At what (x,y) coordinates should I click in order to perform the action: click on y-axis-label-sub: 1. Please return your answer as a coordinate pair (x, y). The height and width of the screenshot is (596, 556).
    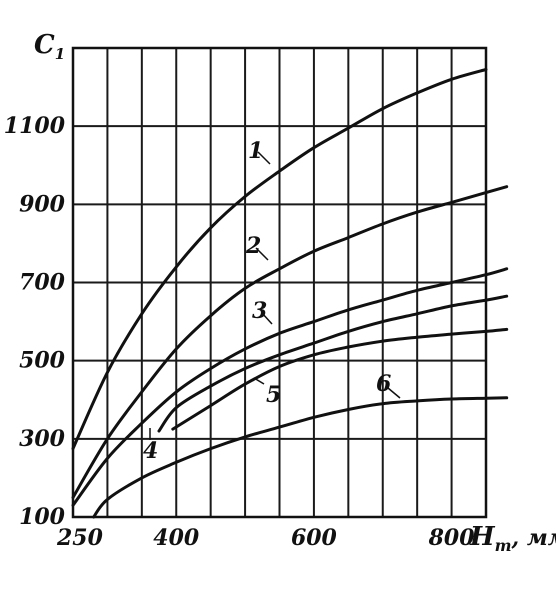
    Looking at the image, I should click on (60, 54).